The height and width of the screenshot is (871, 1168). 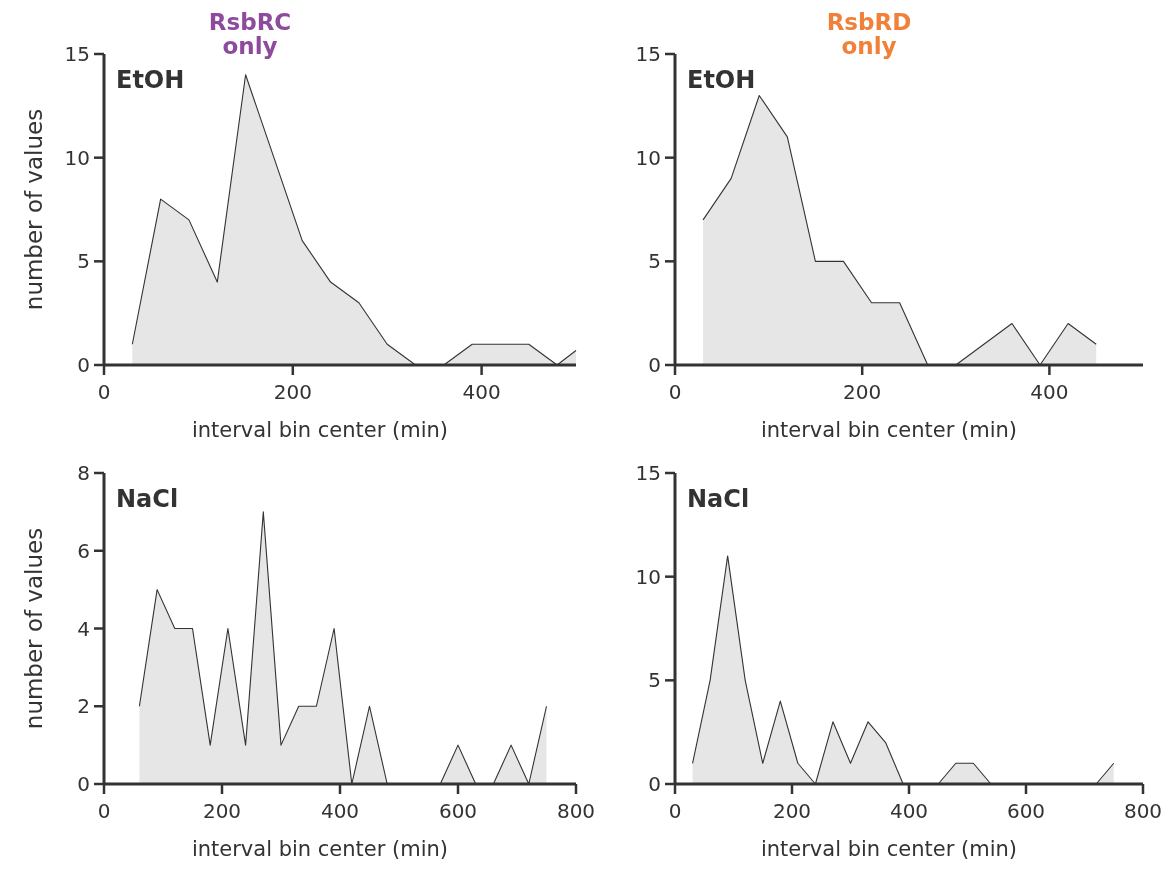 What do you see at coordinates (869, 34) in the screenshot?
I see `chart-title: RsbRD only` at bounding box center [869, 34].